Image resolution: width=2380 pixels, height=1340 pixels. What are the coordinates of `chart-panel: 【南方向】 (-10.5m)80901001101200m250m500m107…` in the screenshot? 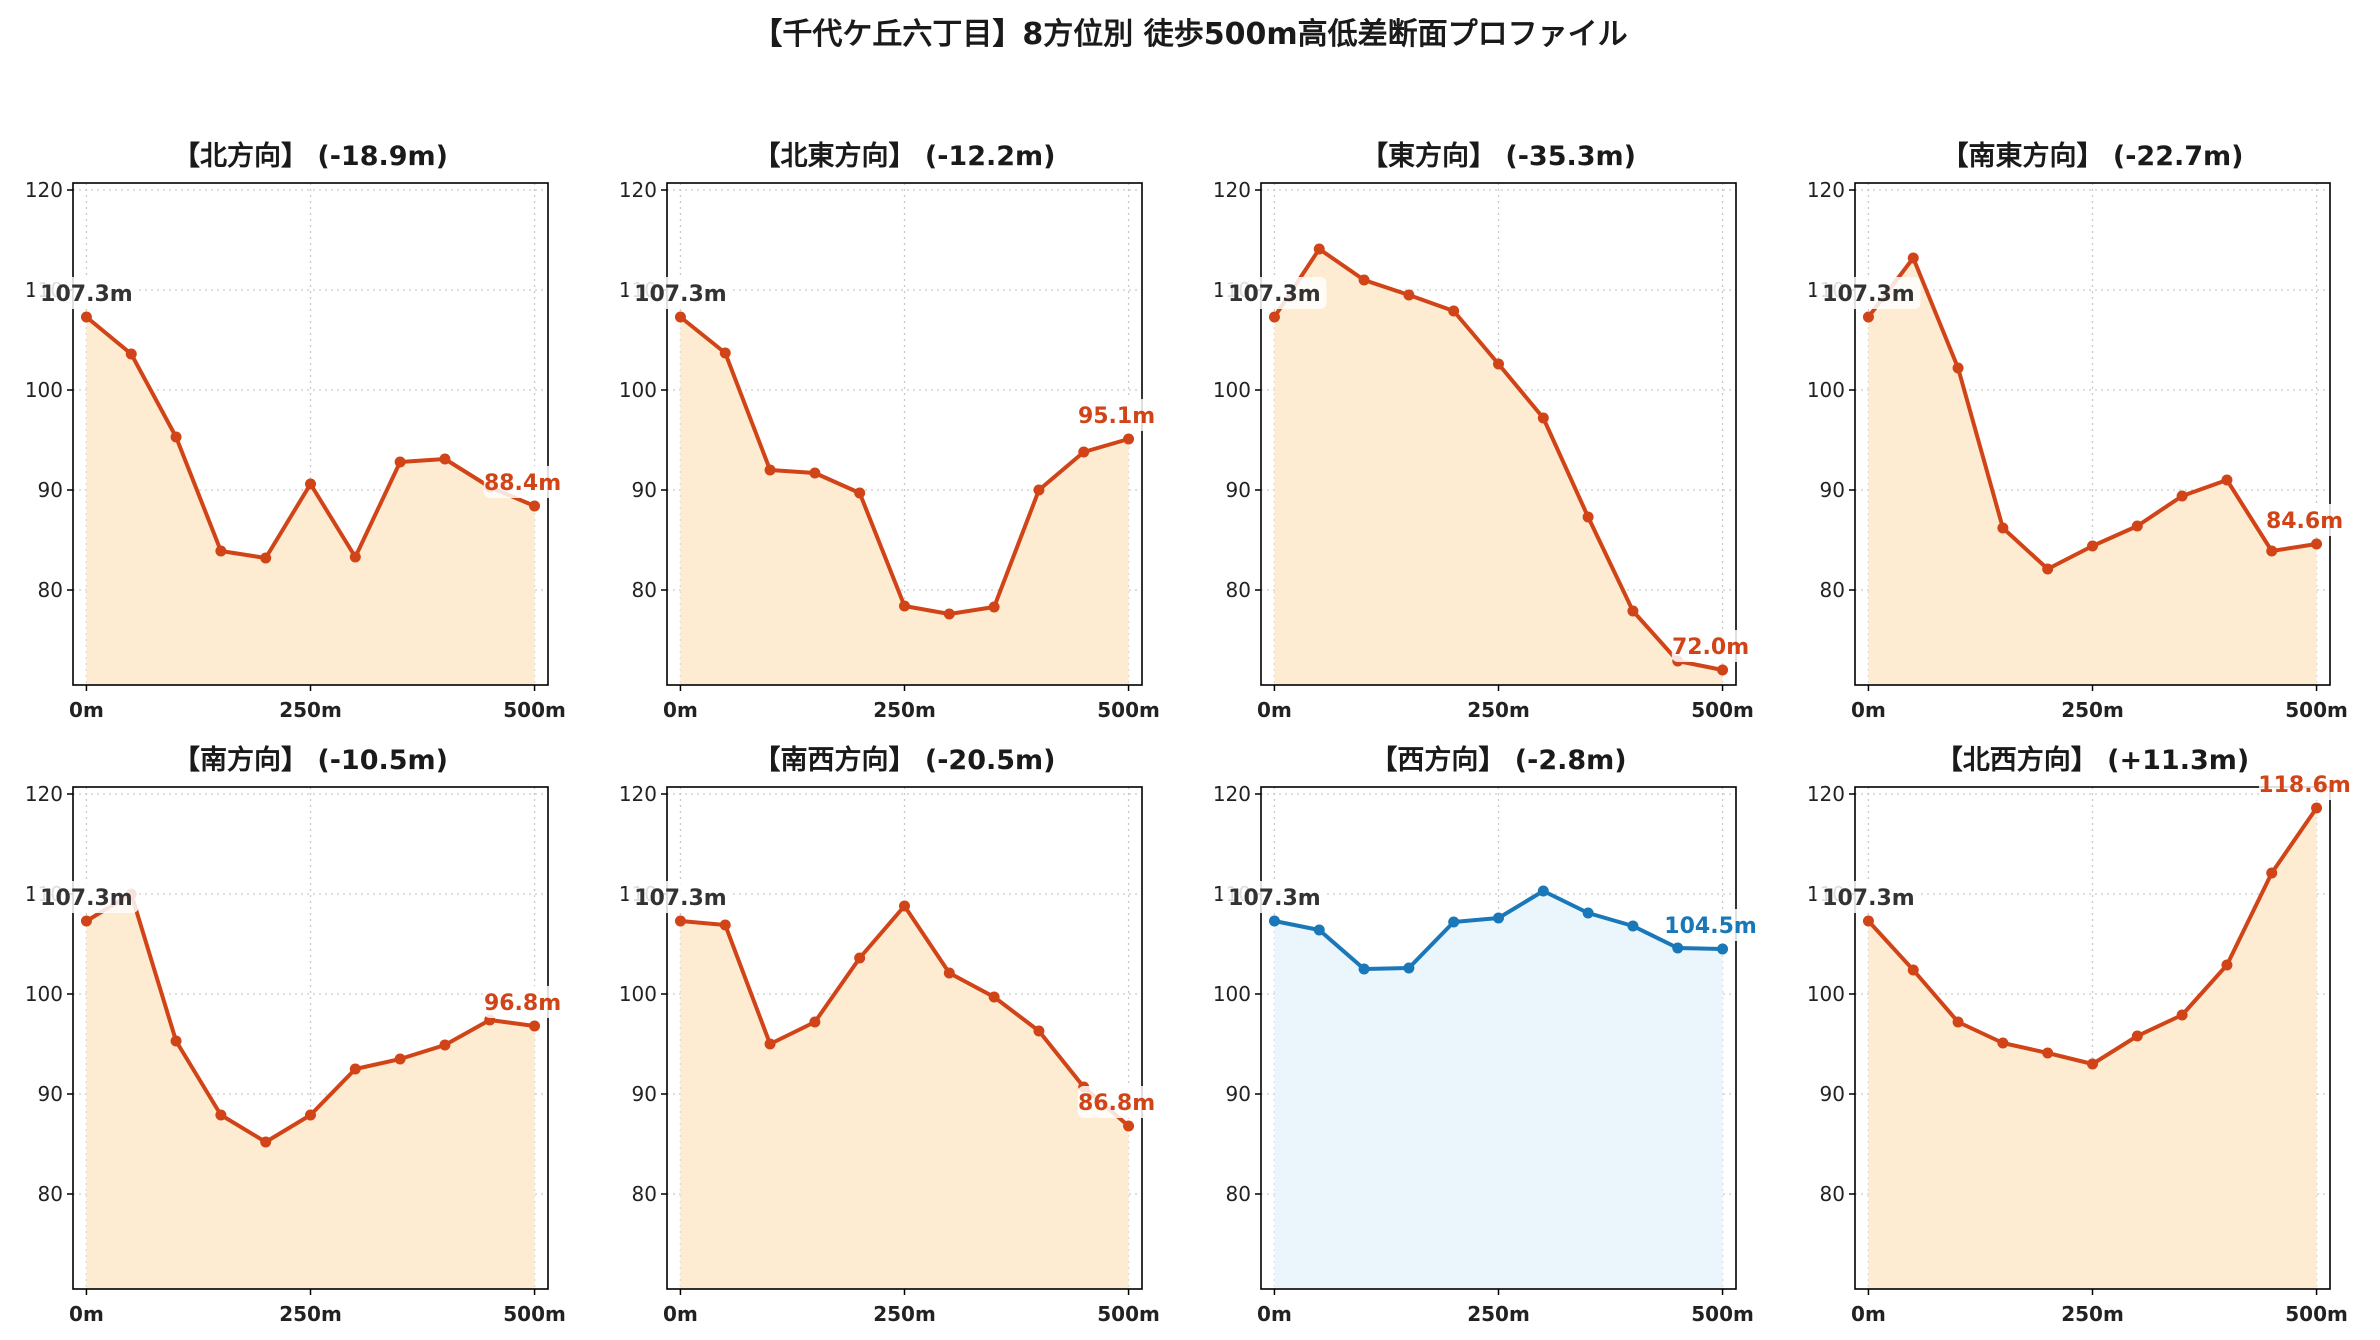 It's located at (295, 1035).